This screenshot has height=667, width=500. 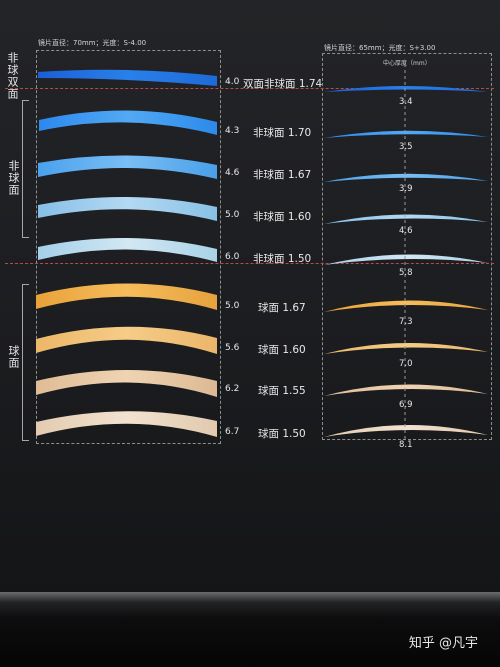 What do you see at coordinates (13, 178) in the screenshot?
I see `group-label-aspheric: 非球面` at bounding box center [13, 178].